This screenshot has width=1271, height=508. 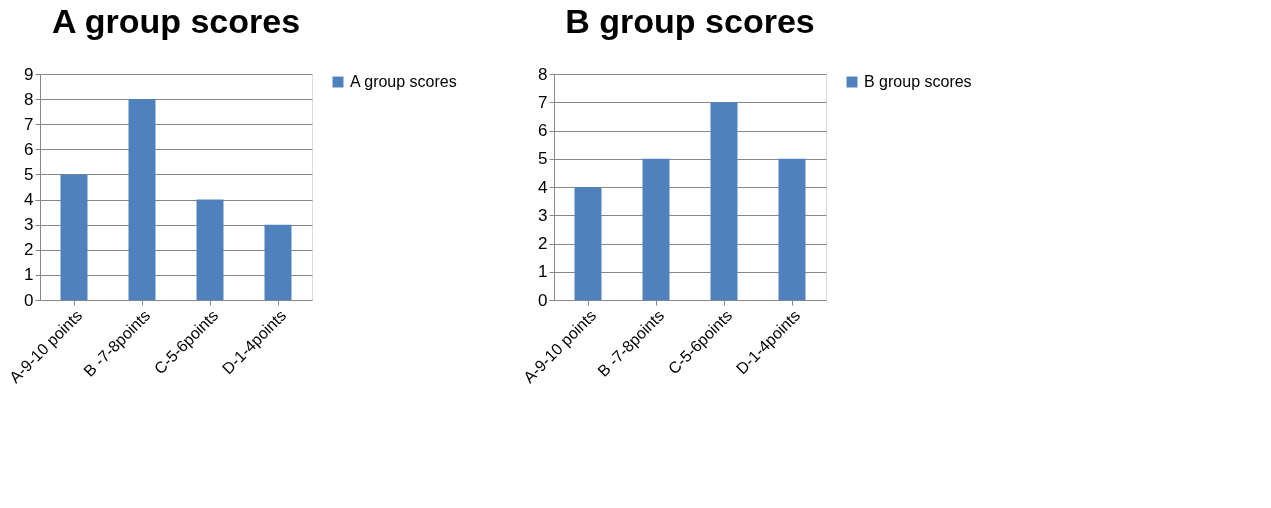 I want to click on chart-title: A group scores, so click(x=176, y=21).